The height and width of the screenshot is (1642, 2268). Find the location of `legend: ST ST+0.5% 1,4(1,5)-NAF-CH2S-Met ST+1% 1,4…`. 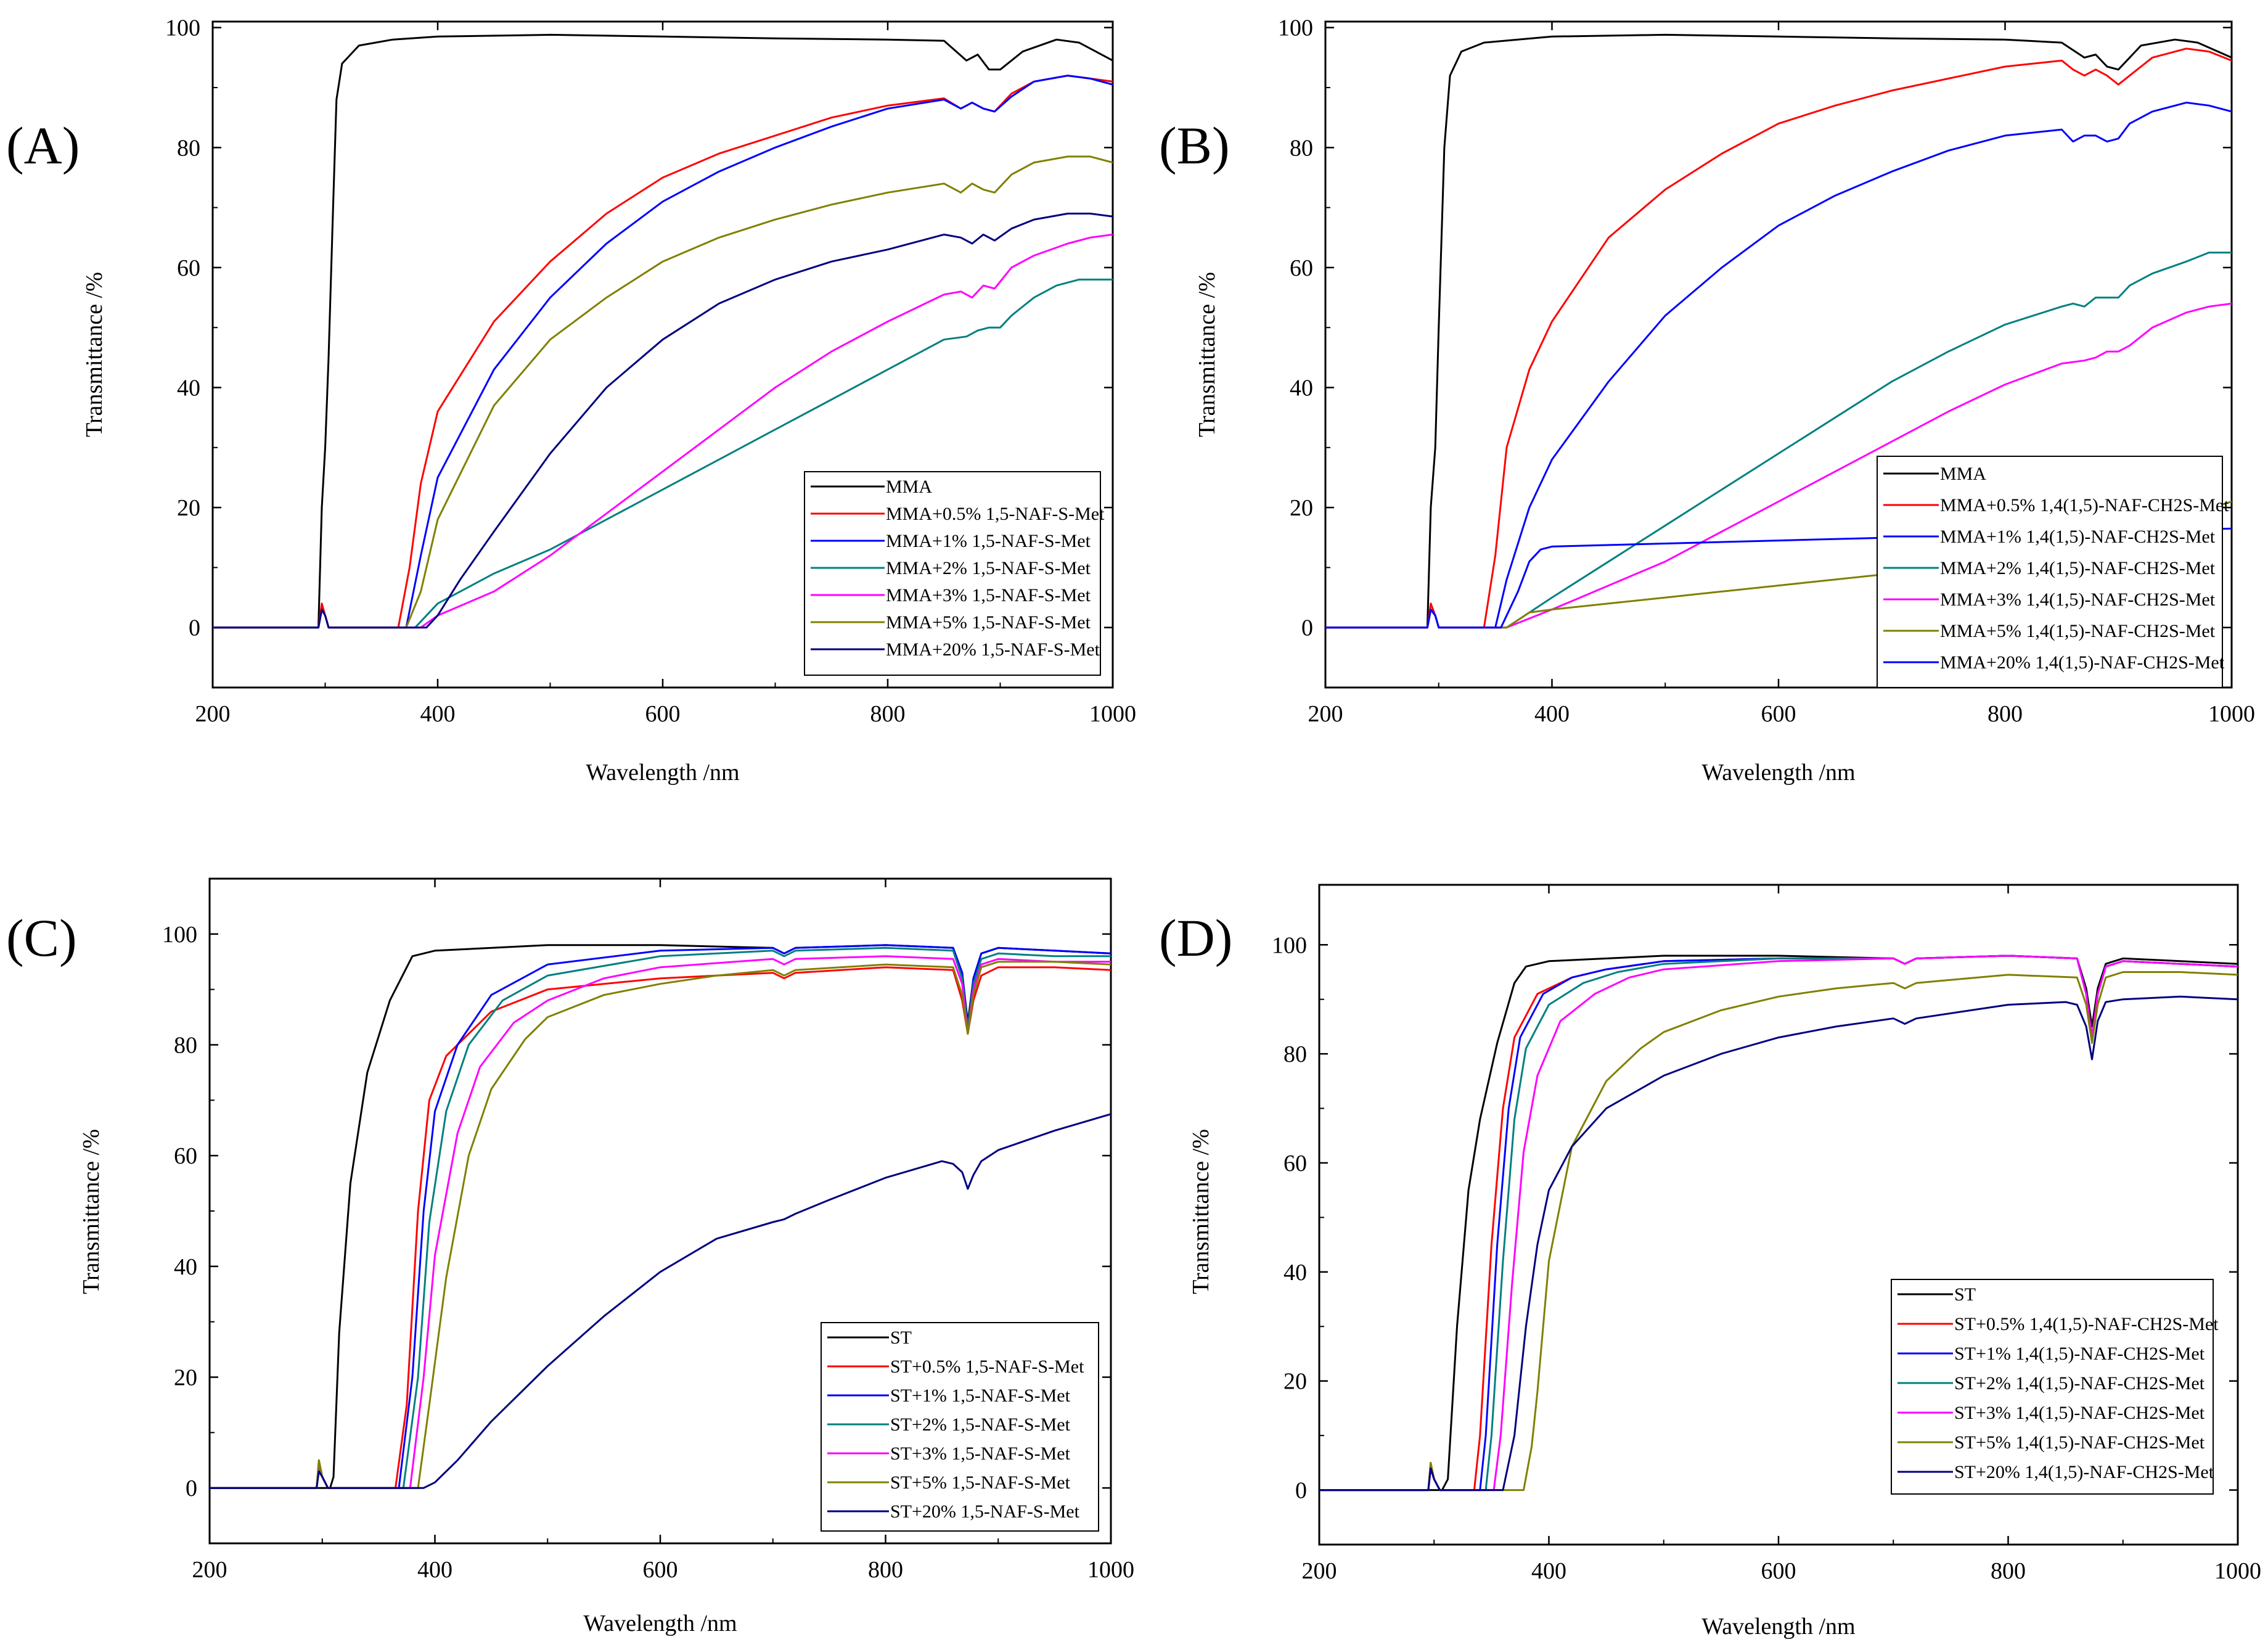

legend: ST ST+0.5% 1,4(1,5)-NAF-CH2S-Met ST+1% 1,4… is located at coordinates (2055, 1387).